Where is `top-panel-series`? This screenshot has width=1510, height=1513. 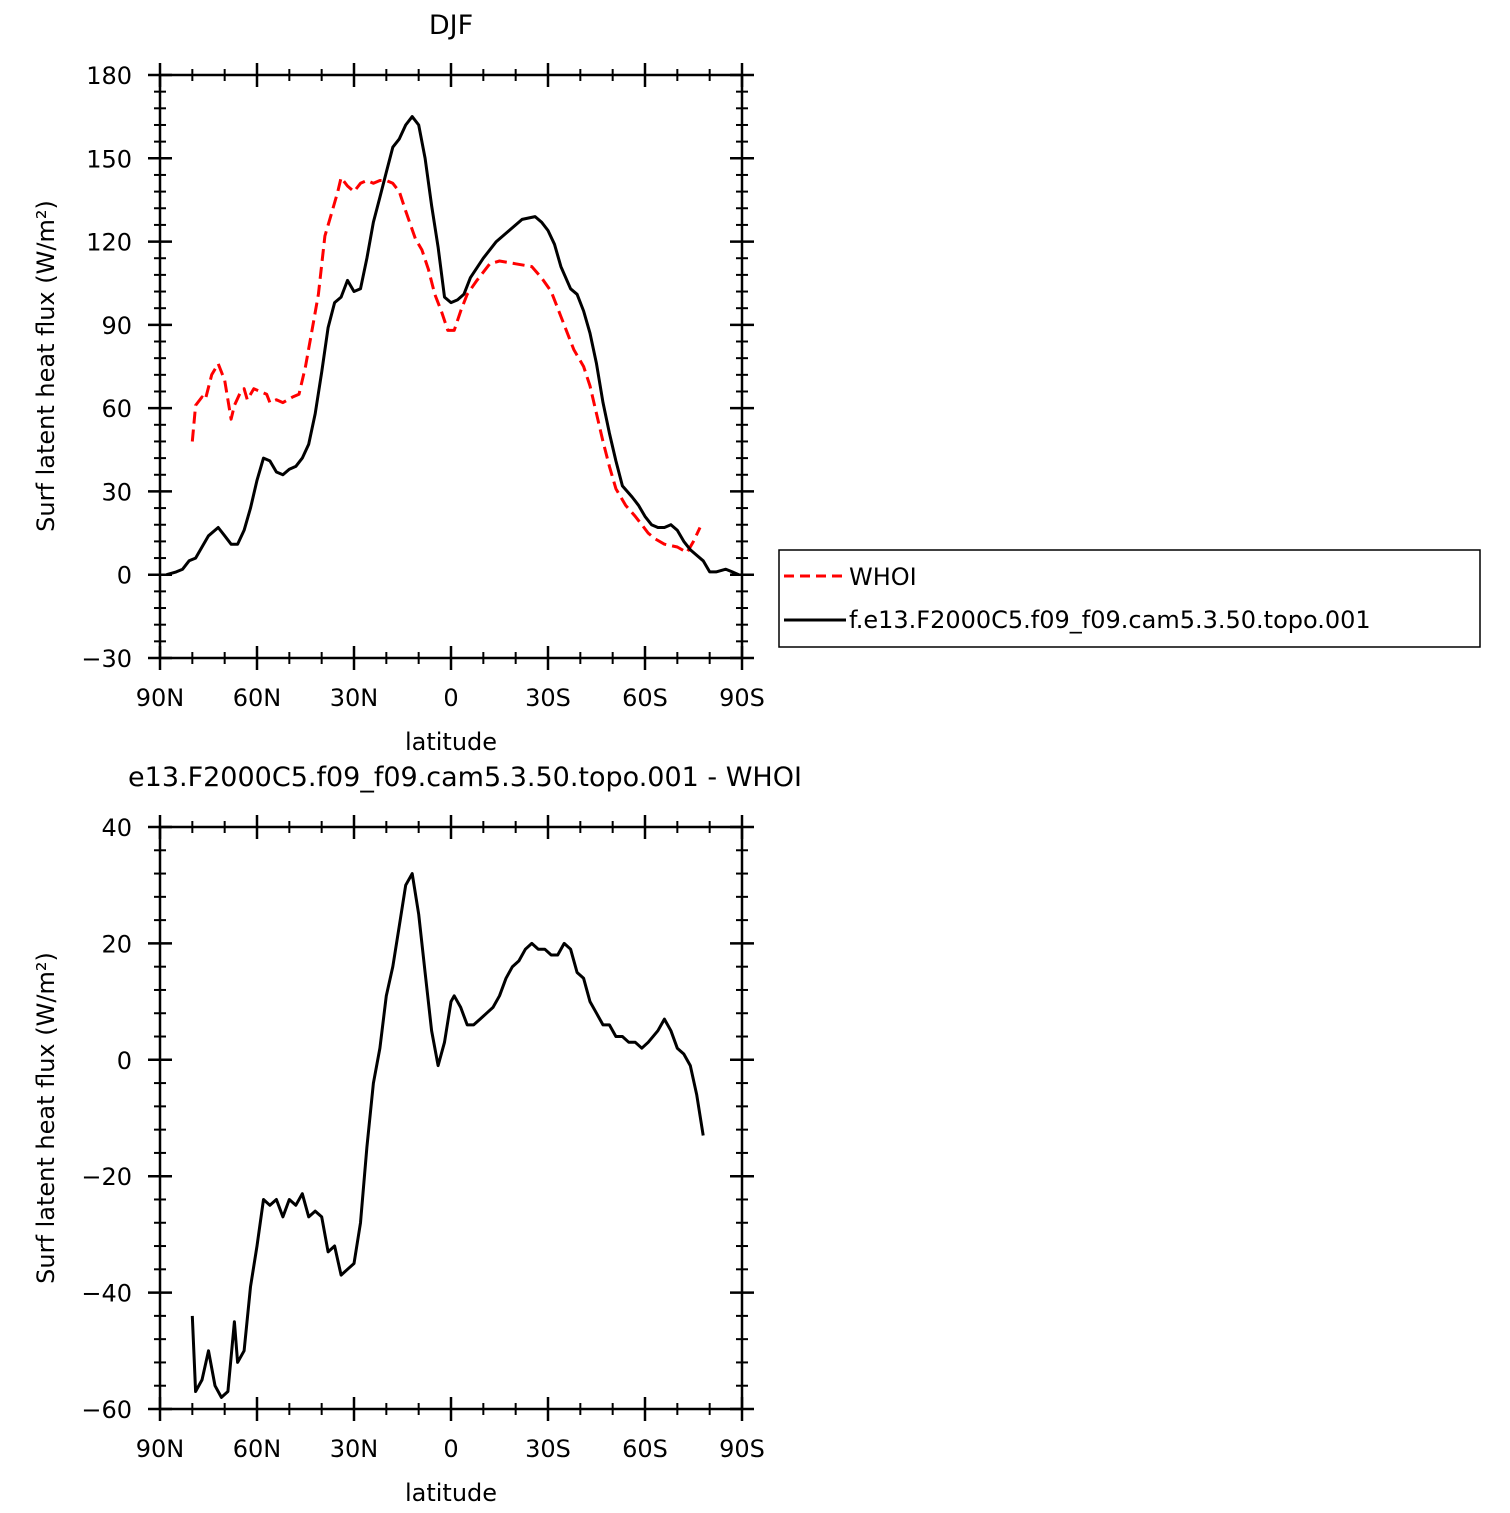
top-panel-series is located at coordinates (453, 346).